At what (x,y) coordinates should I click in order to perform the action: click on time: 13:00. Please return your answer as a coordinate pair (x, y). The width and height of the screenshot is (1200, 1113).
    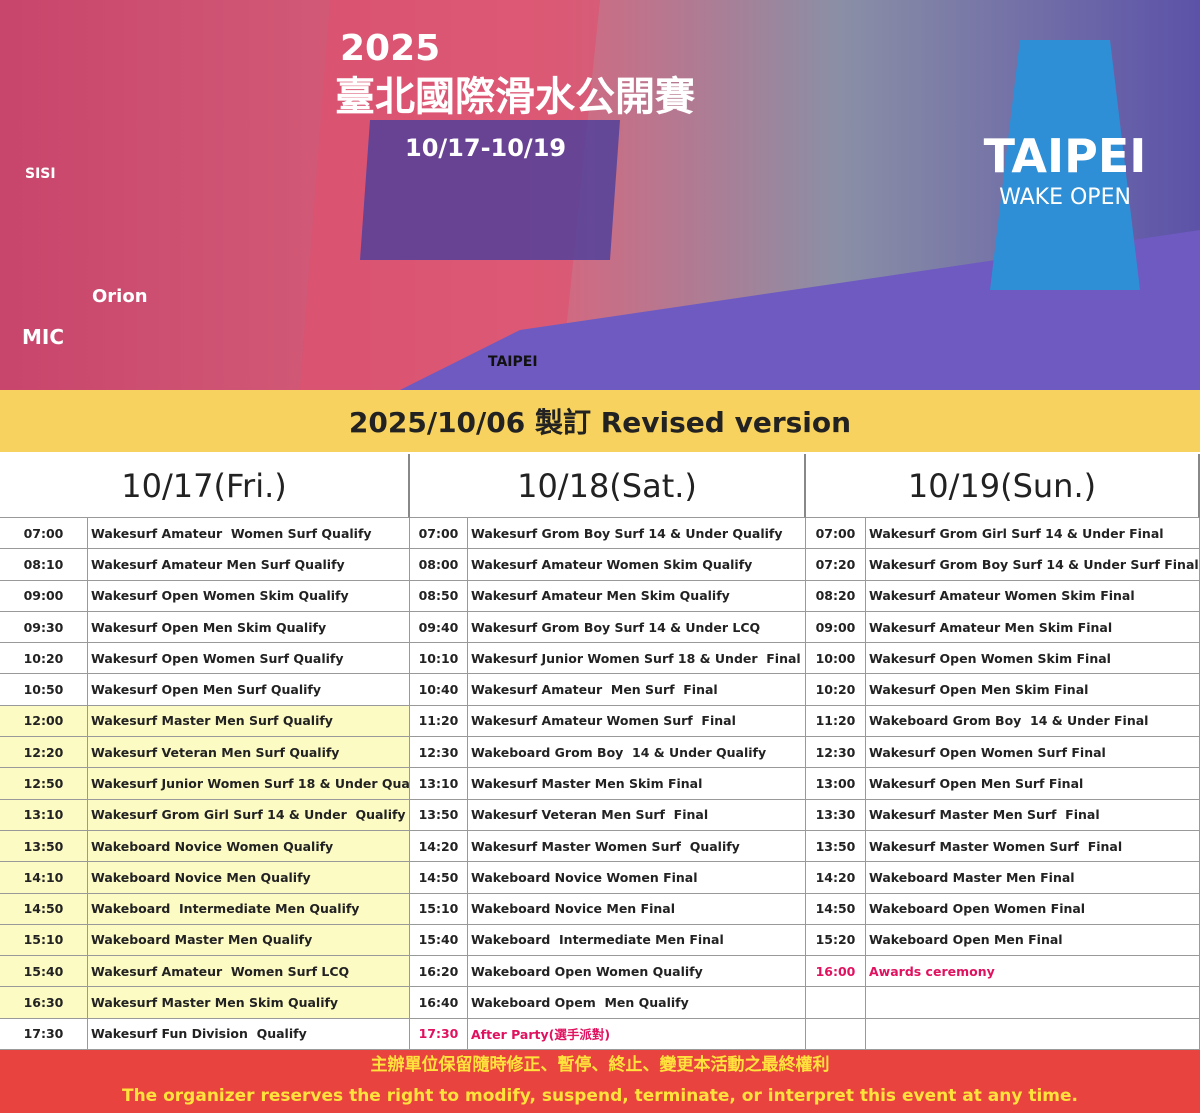
    Looking at the image, I should click on (836, 784).